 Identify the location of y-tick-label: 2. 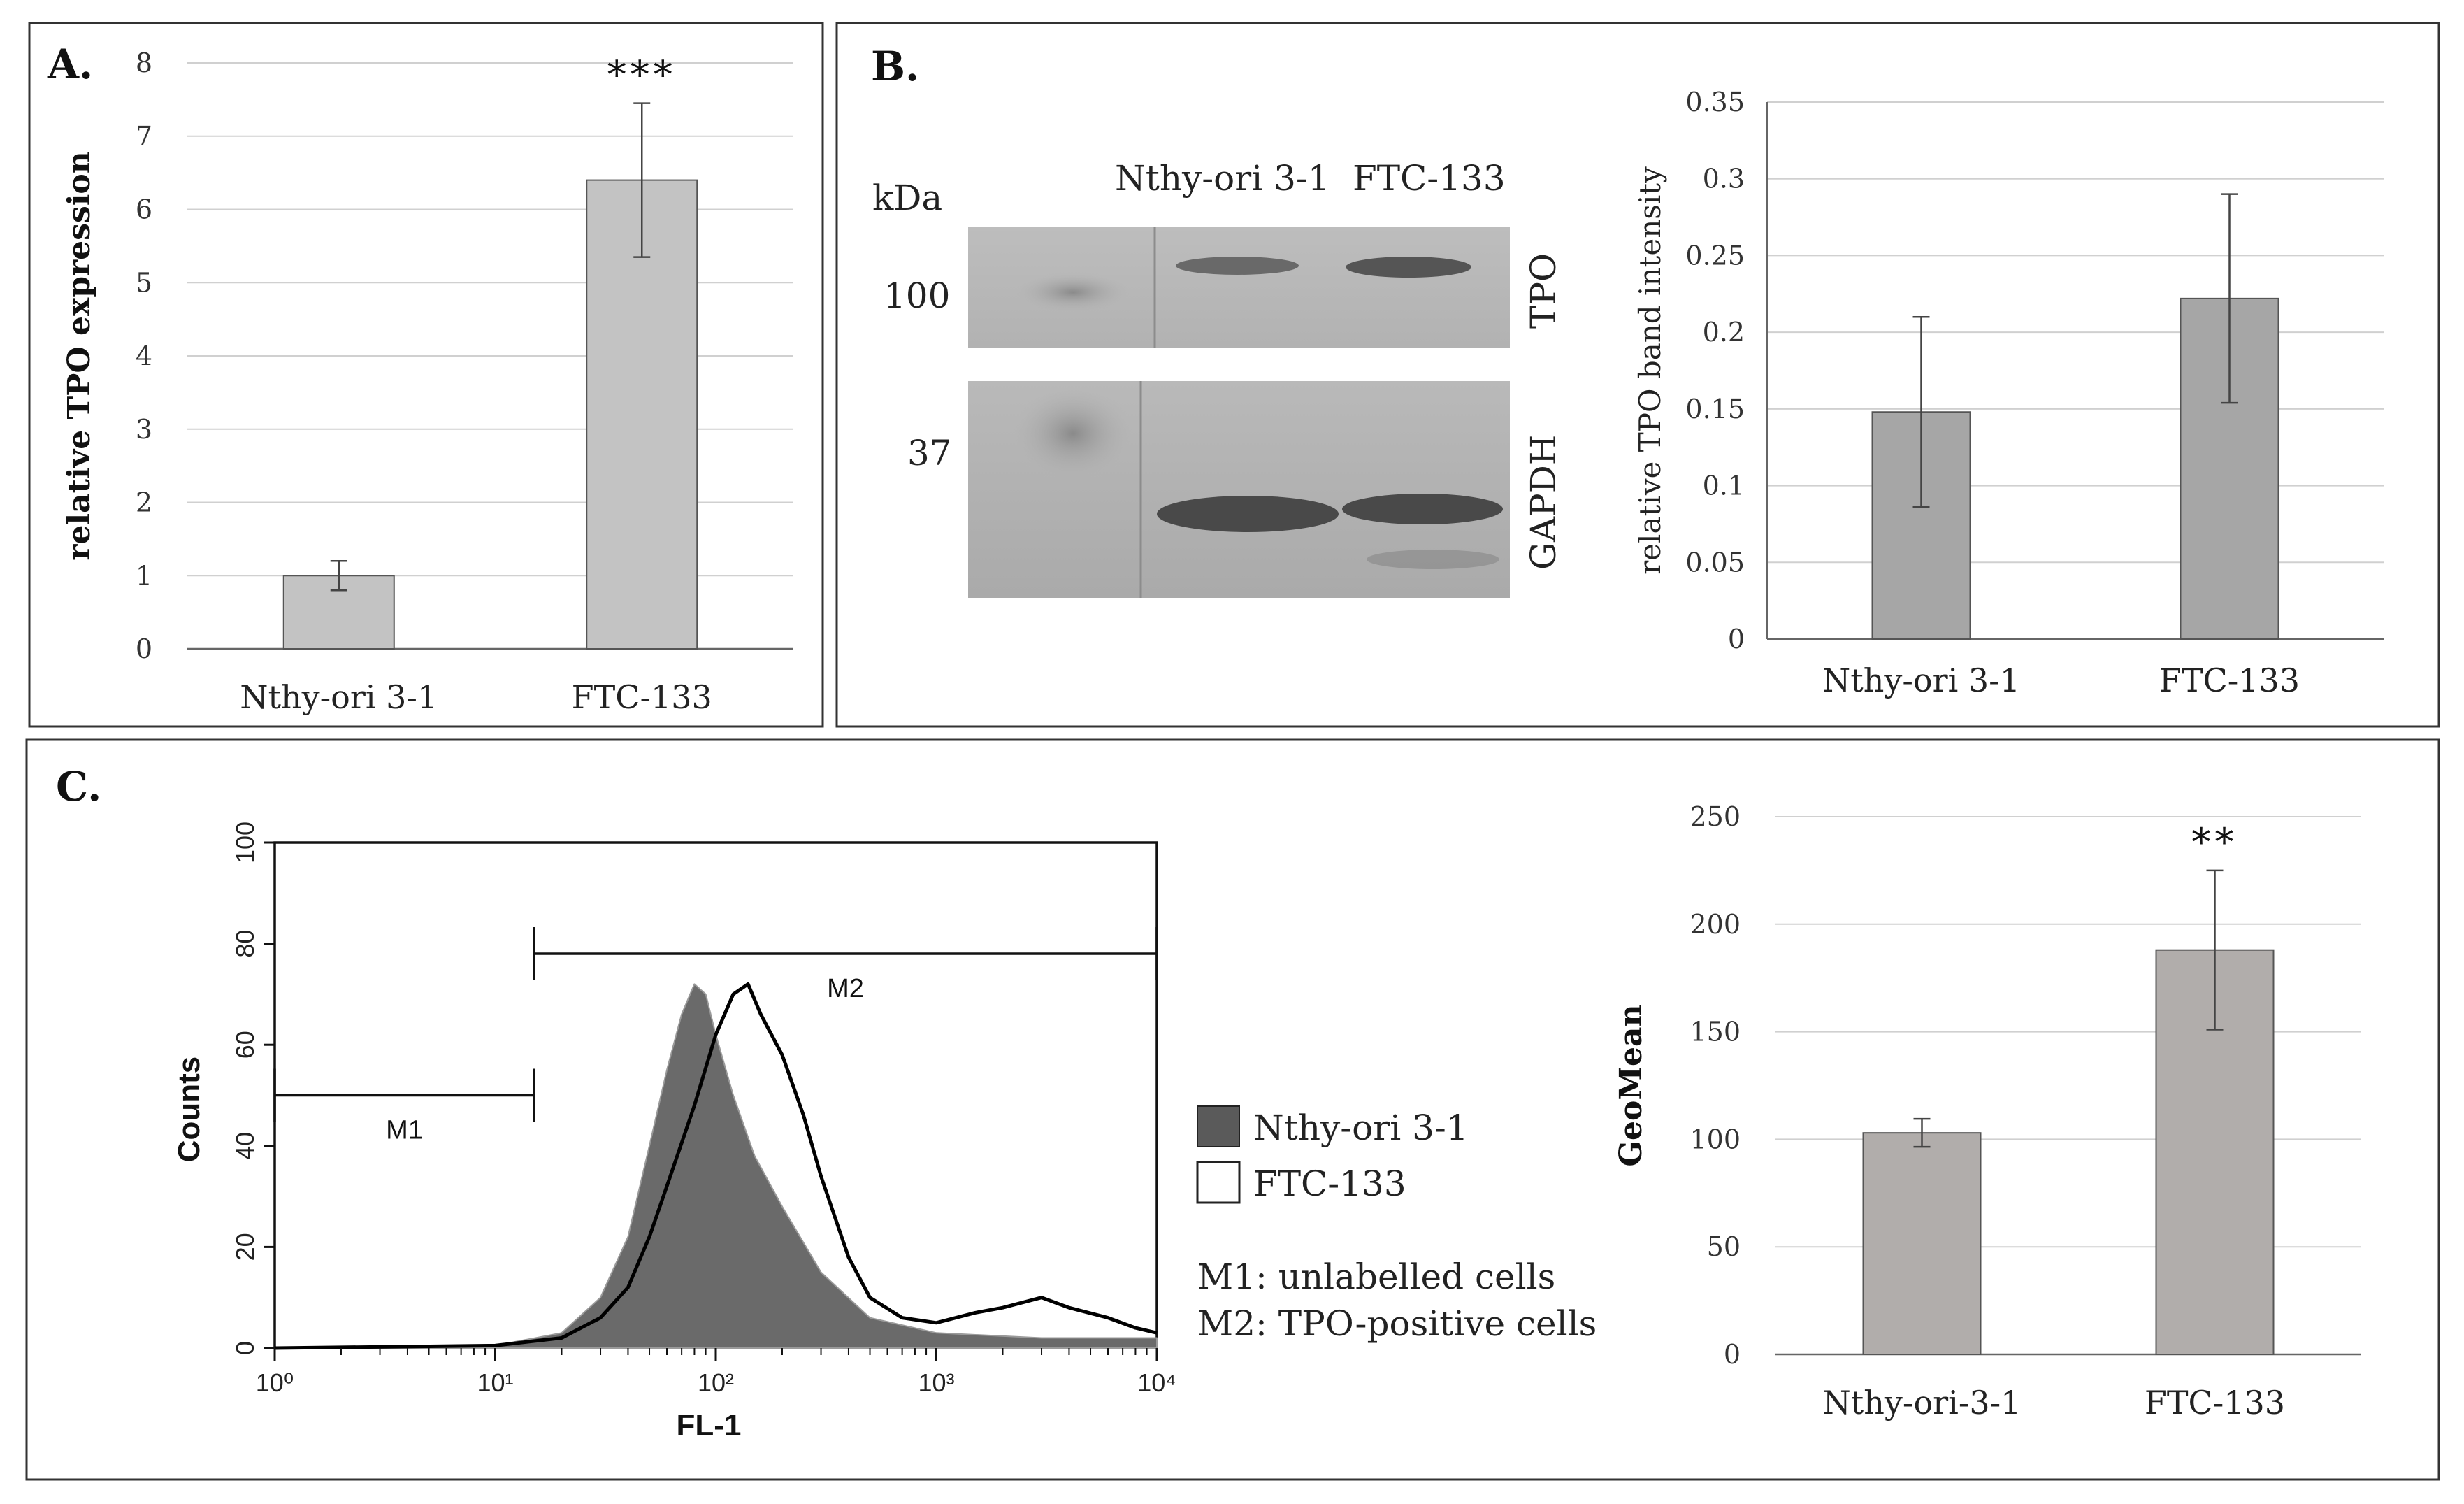
(144, 503).